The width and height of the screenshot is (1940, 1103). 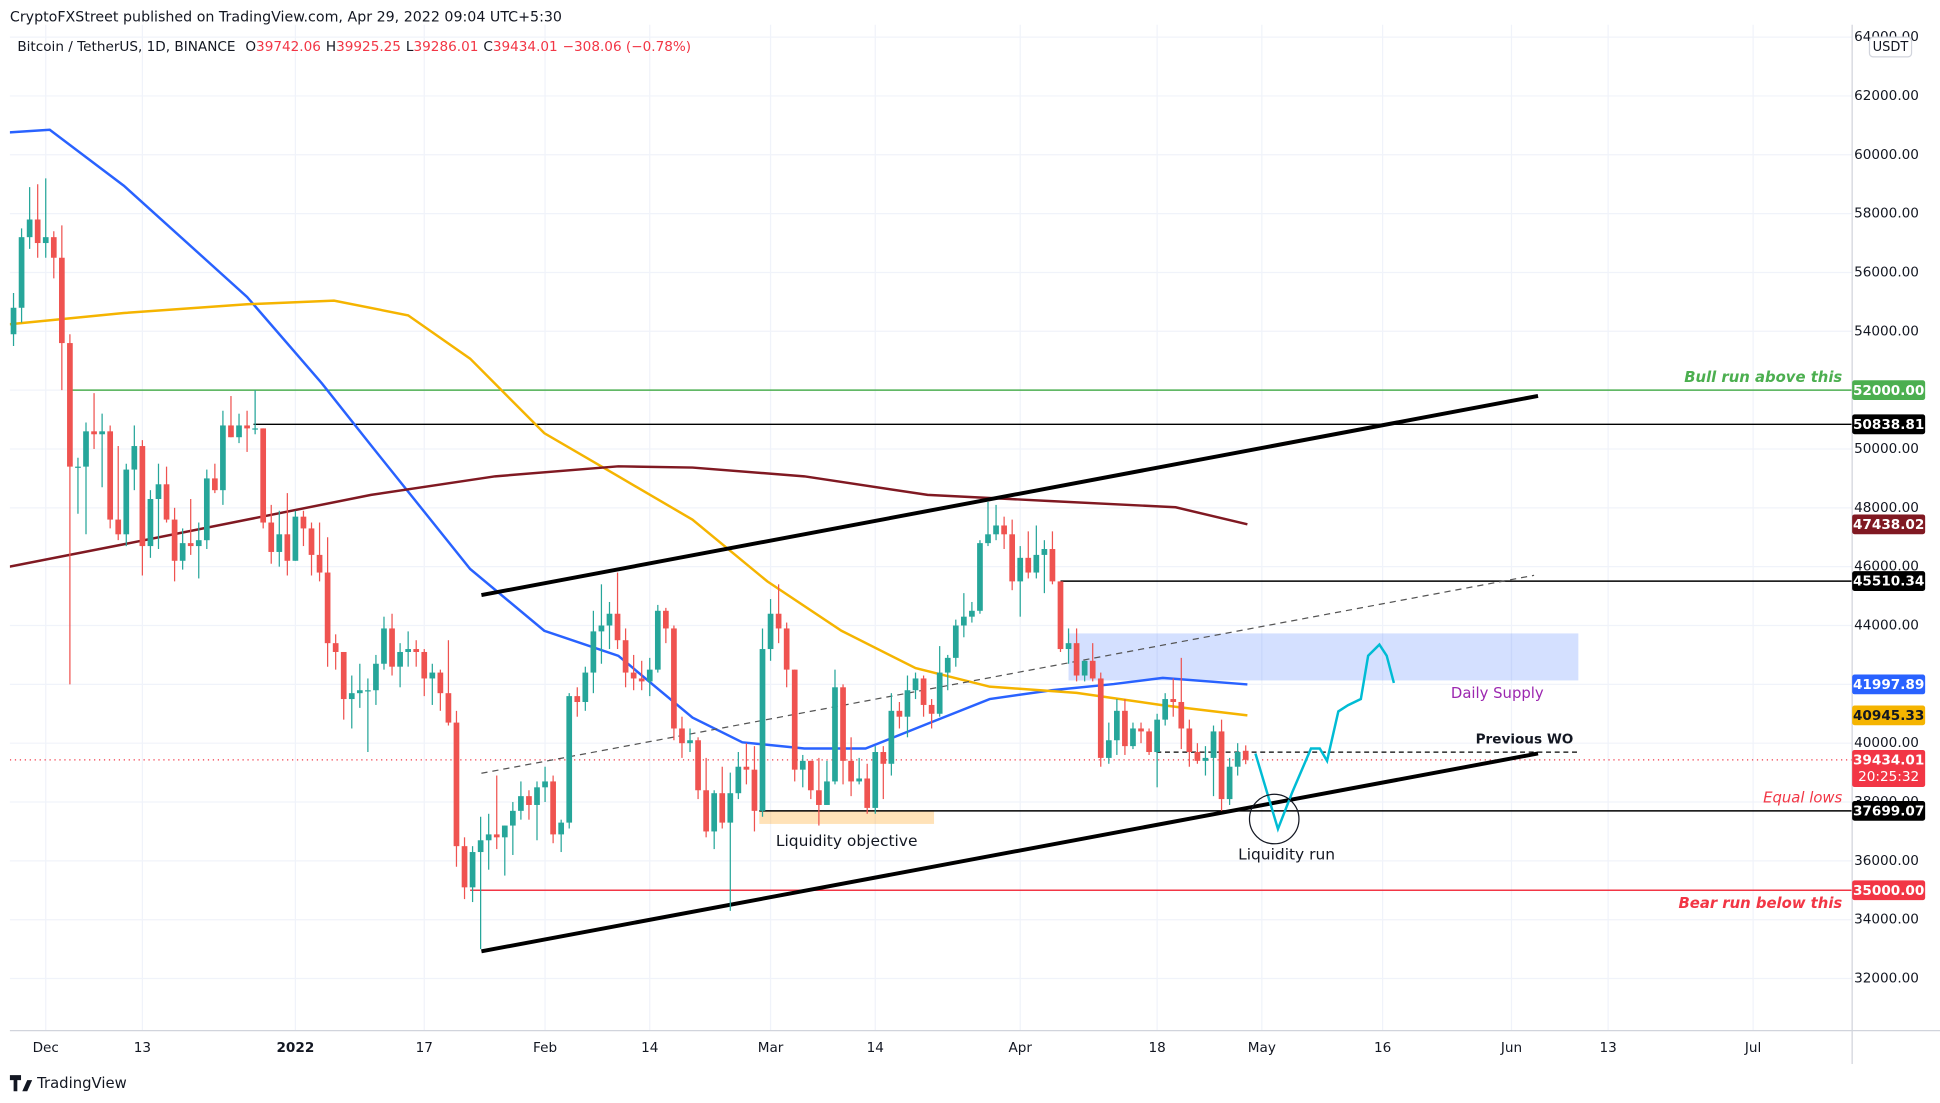 What do you see at coordinates (1607, 1048) in the screenshot?
I see `x-tick-label: 13` at bounding box center [1607, 1048].